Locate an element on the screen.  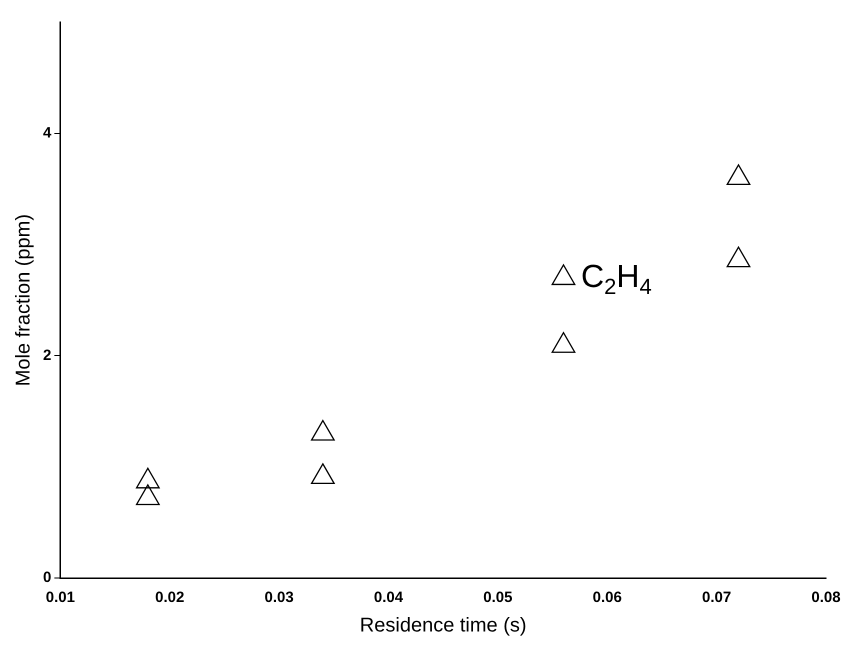
x-tick-label: 0.02 is located at coordinates (169, 597).